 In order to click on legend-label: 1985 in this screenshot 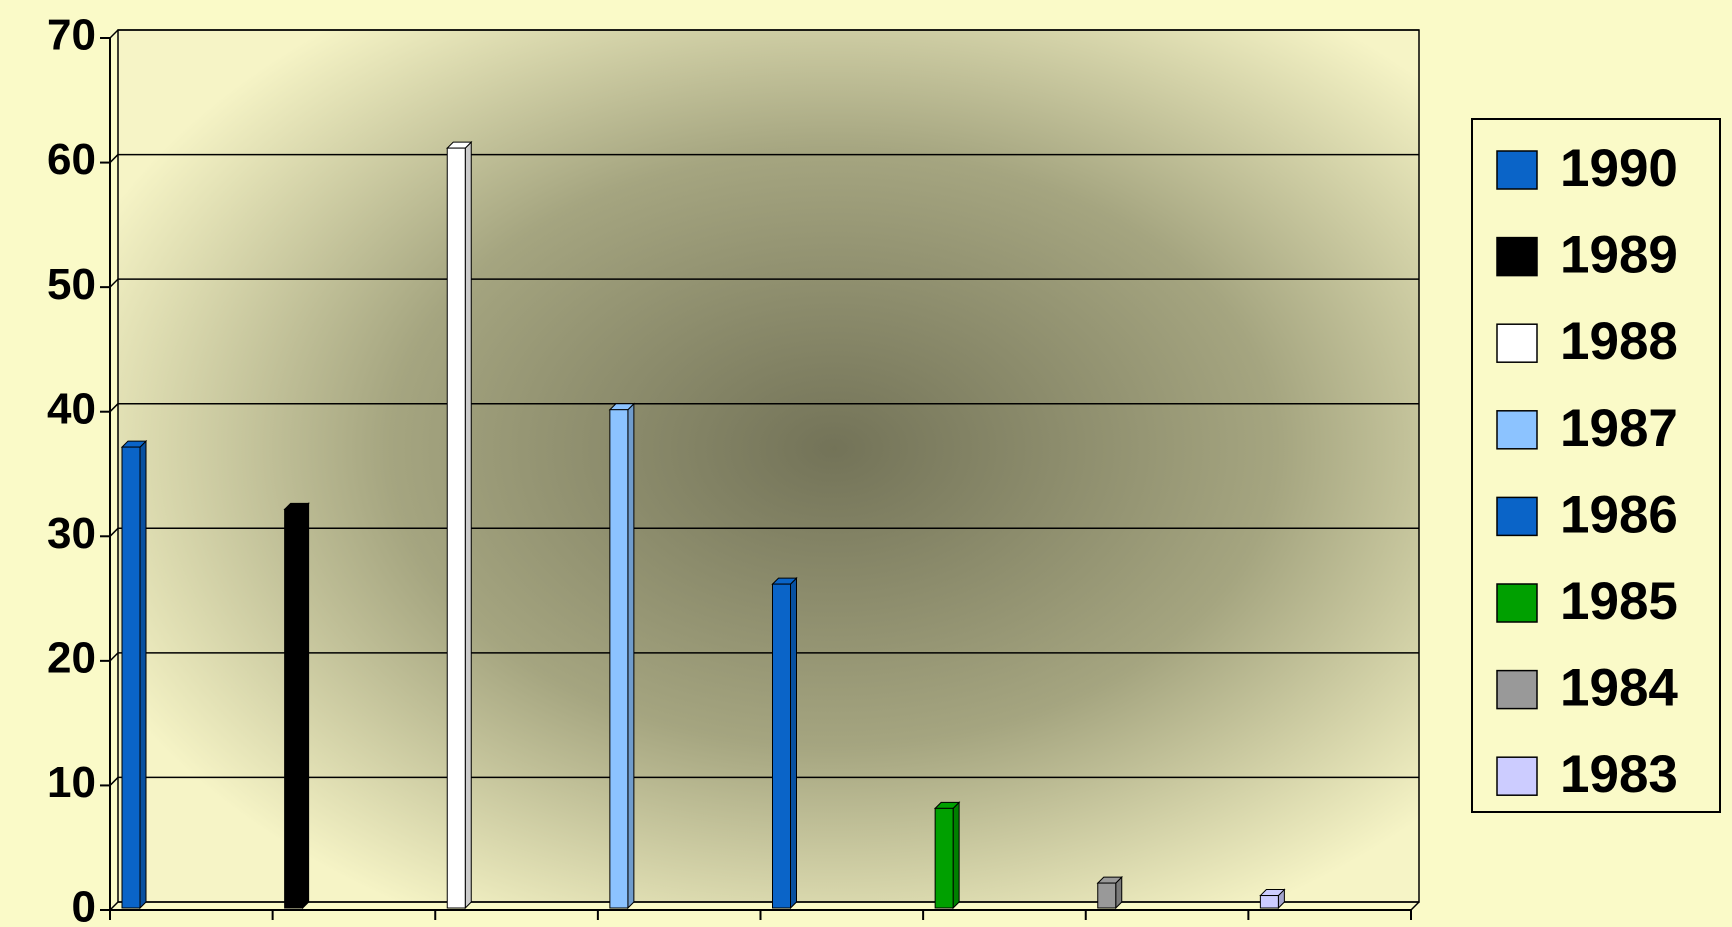, I will do `click(1619, 601)`.